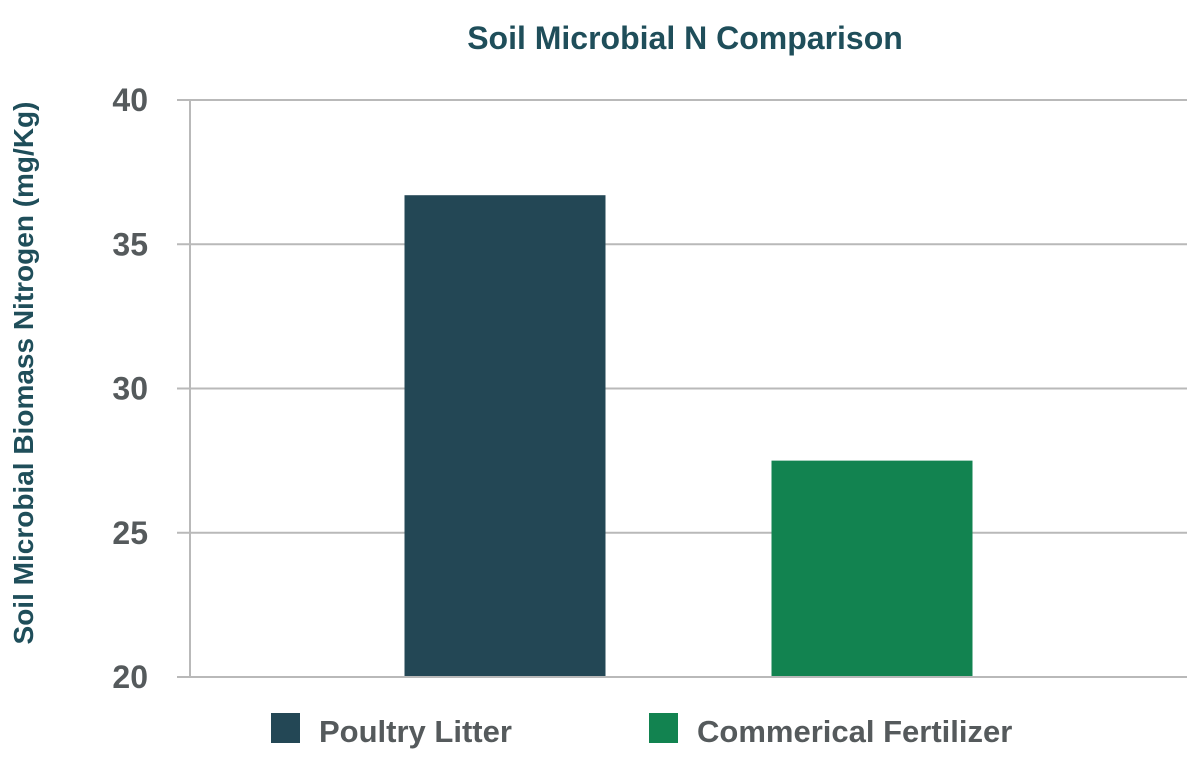  I want to click on bar-poultry-litter, so click(505, 436).